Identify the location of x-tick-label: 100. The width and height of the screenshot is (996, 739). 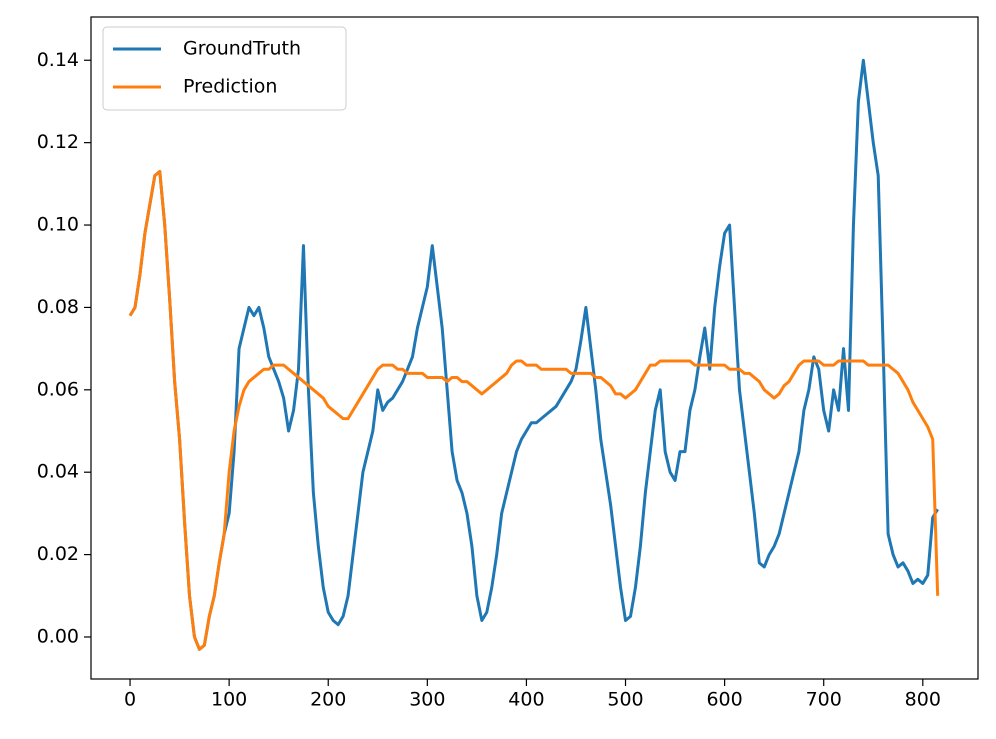
(229, 700).